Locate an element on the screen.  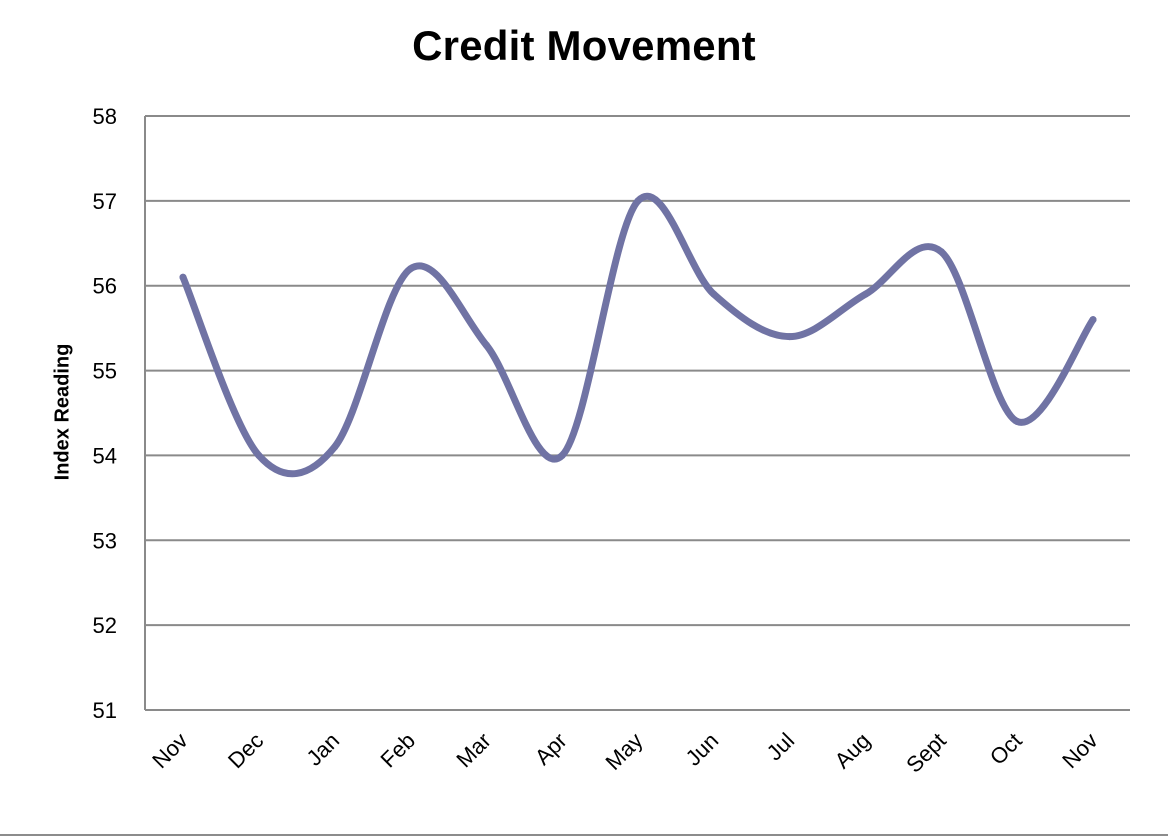
x-tick-label: Feb is located at coordinates (398, 750).